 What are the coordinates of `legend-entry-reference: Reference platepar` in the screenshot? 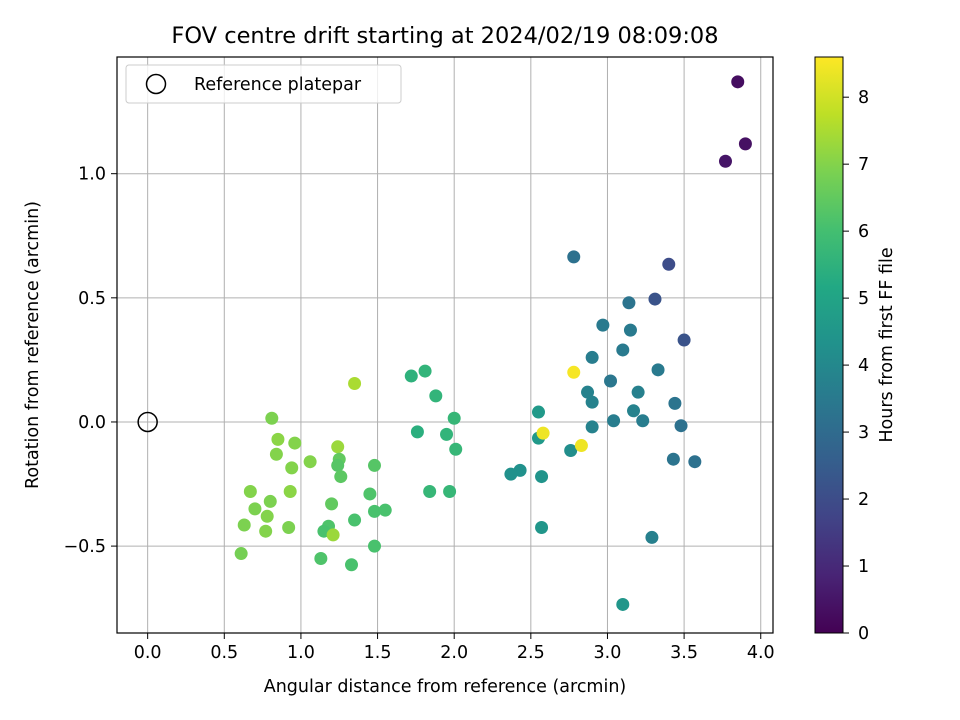 It's located at (278, 85).